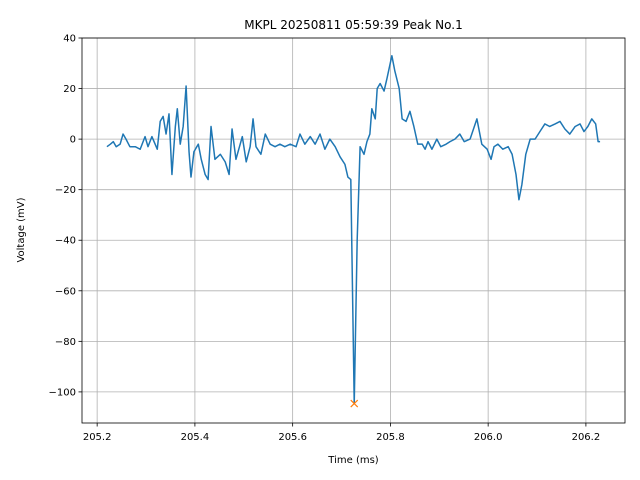 The height and width of the screenshot is (480, 640). What do you see at coordinates (97, 437) in the screenshot?
I see `x-tick-label: 205.2` at bounding box center [97, 437].